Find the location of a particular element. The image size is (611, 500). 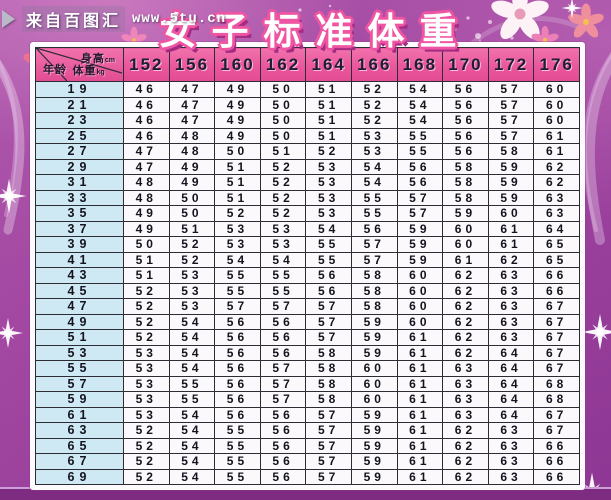

weight-cell: 62 is located at coordinates (511, 259).